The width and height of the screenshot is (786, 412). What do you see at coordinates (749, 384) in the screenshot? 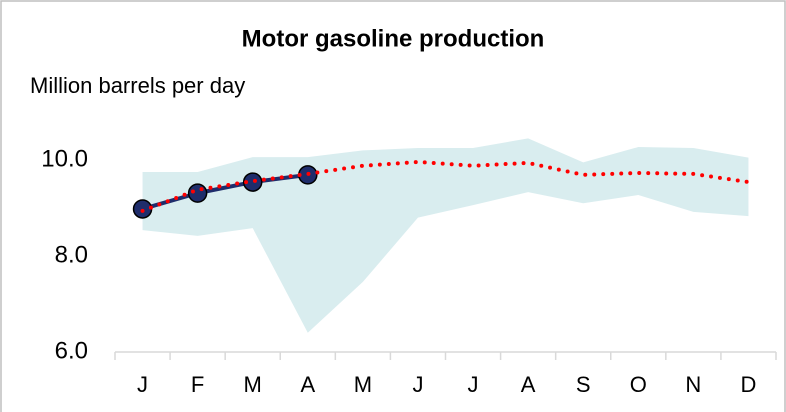
I see `x-tick-label: D` at bounding box center [749, 384].